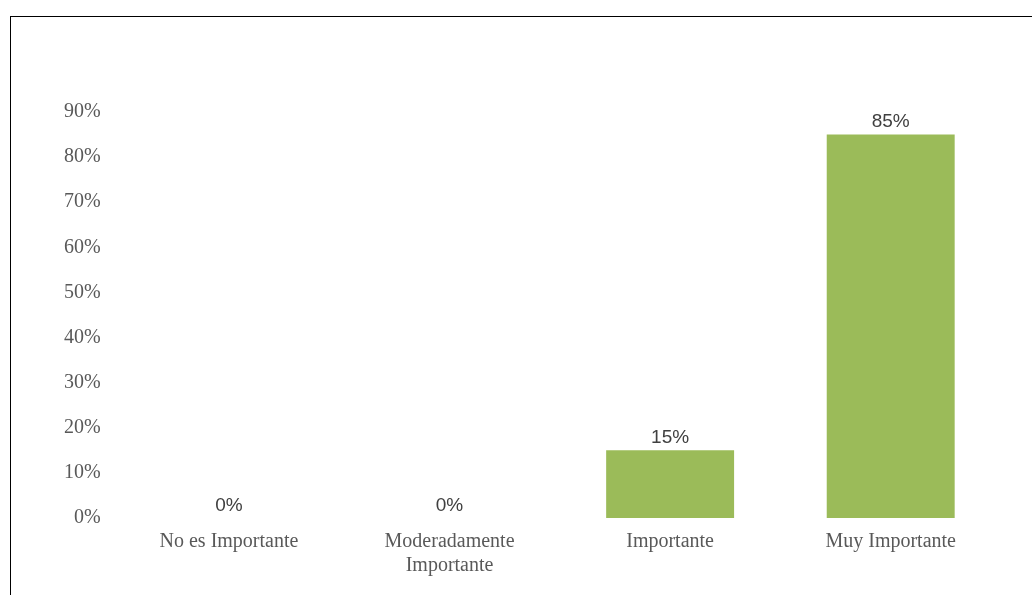 The height and width of the screenshot is (595, 1032). What do you see at coordinates (82, 380) in the screenshot?
I see `y-tick-label: 30%` at bounding box center [82, 380].